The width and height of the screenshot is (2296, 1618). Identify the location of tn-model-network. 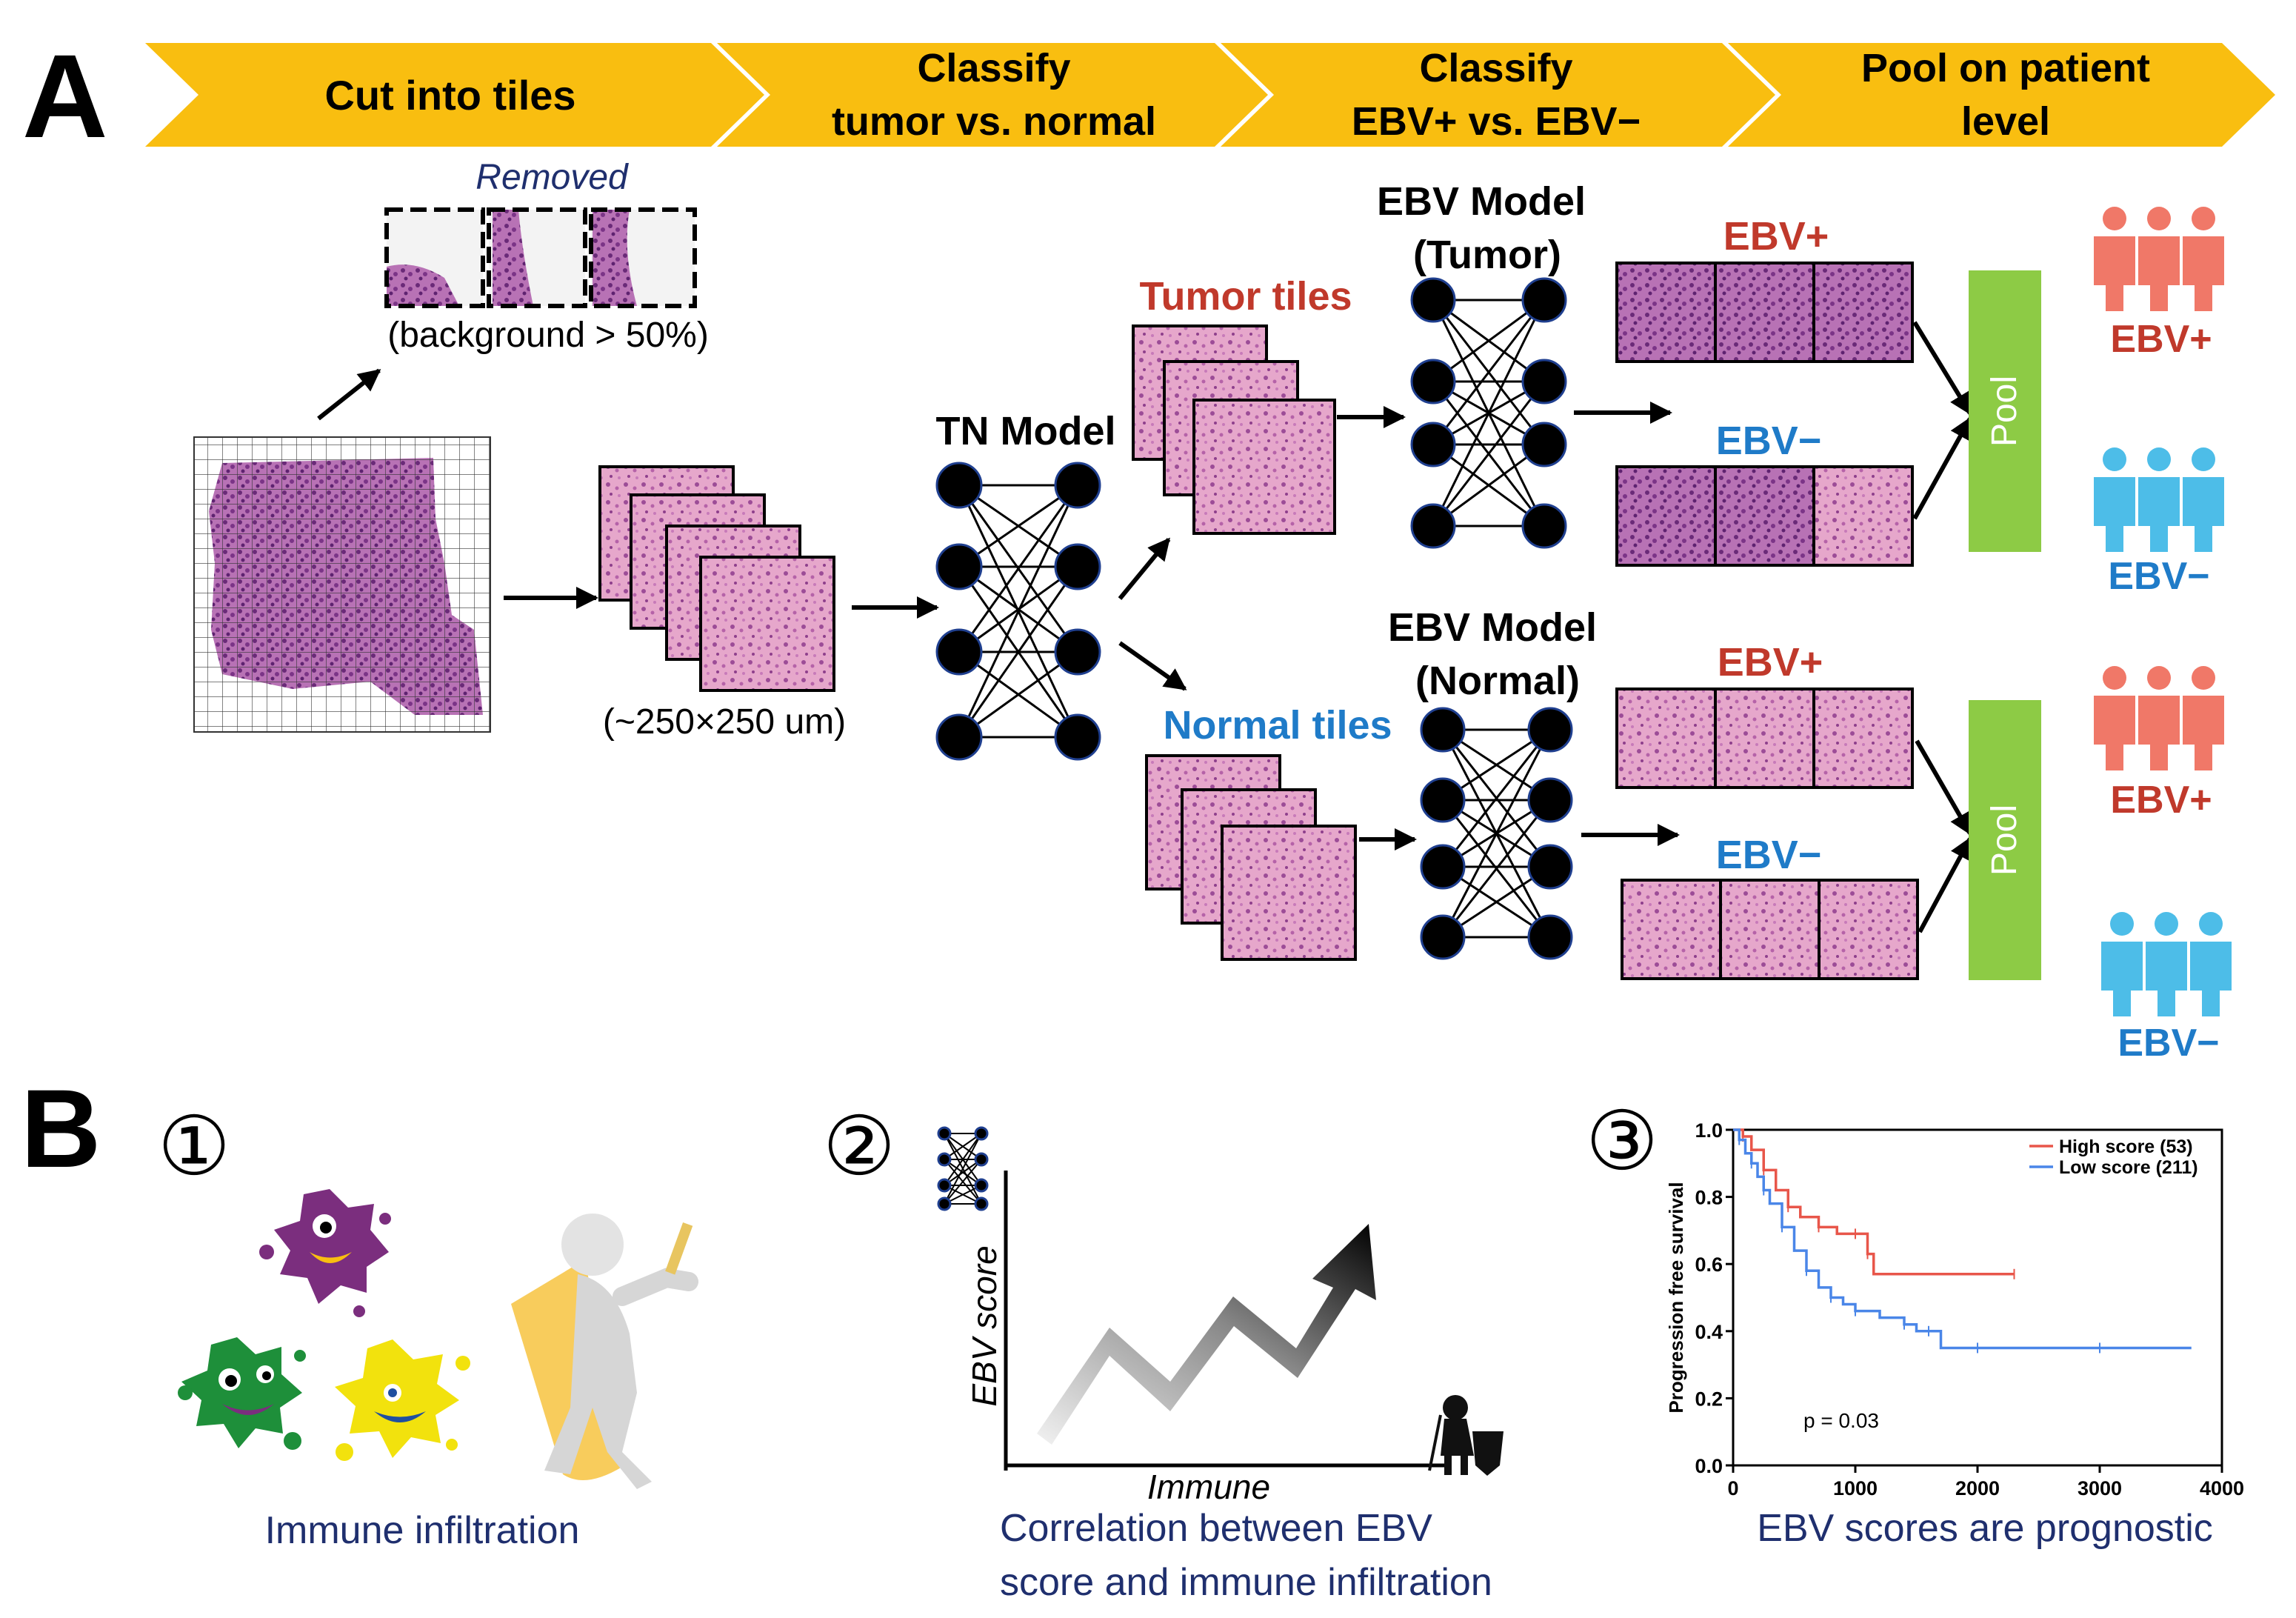
(1018, 611).